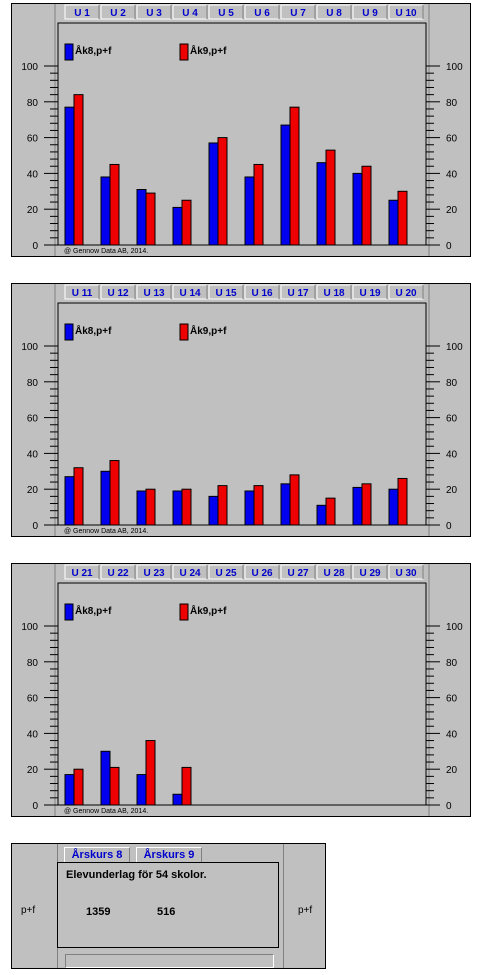 The width and height of the screenshot is (483, 975). What do you see at coordinates (33, 734) in the screenshot?
I see `y-tick-label-left: 40` at bounding box center [33, 734].